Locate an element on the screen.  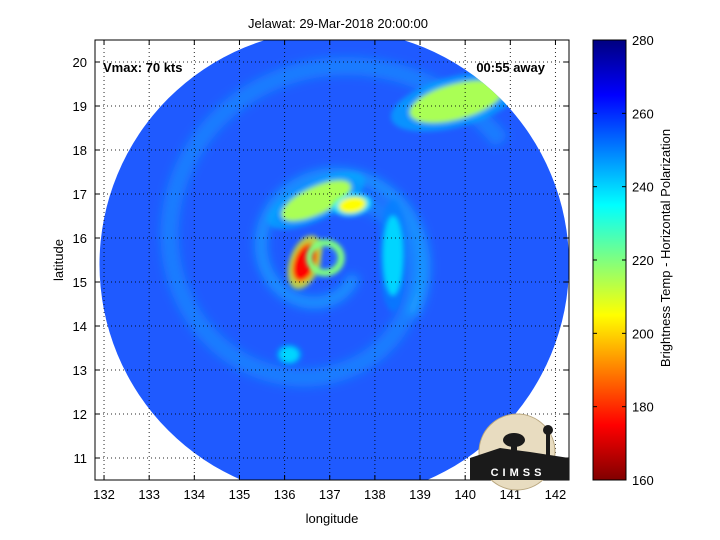
x-tick-label: 137 is located at coordinates (330, 494).